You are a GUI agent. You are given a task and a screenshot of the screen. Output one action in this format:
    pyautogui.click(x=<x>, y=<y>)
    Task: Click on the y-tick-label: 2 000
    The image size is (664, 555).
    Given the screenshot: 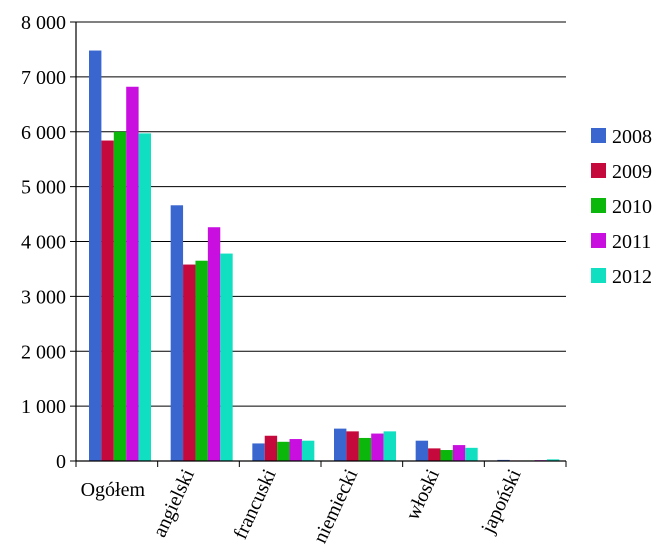 What is the action you would take?
    pyautogui.click(x=43, y=352)
    